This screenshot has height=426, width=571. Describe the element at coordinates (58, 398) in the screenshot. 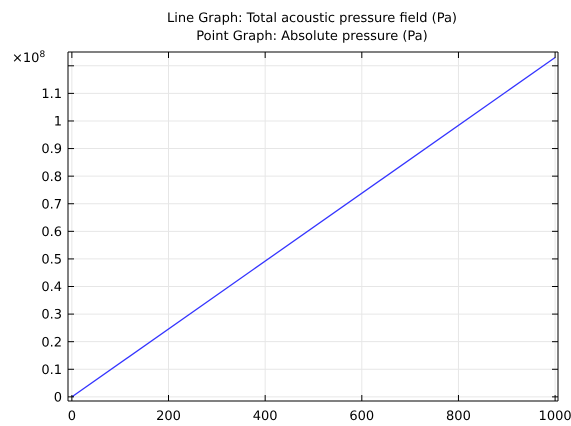

I see `y-tick-label: 0` at that location.